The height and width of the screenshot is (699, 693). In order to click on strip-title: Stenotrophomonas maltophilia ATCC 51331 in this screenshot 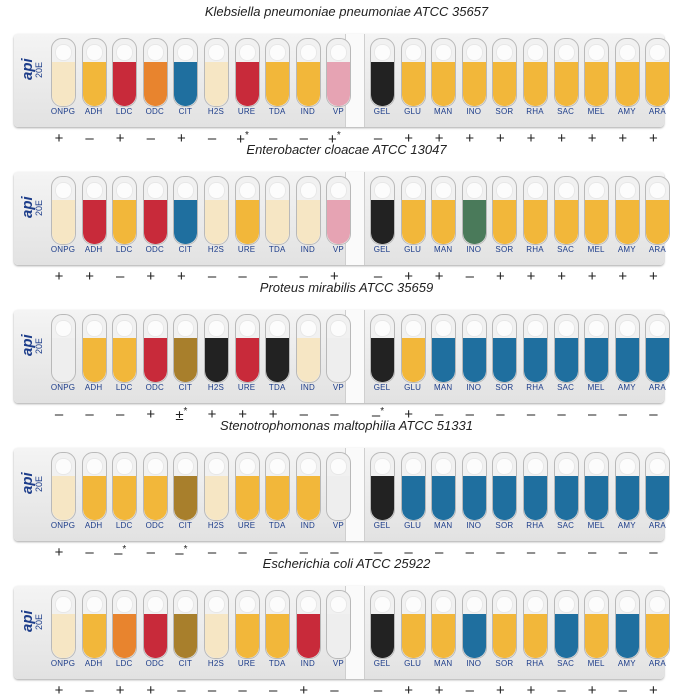, I will do `click(346, 425)`.